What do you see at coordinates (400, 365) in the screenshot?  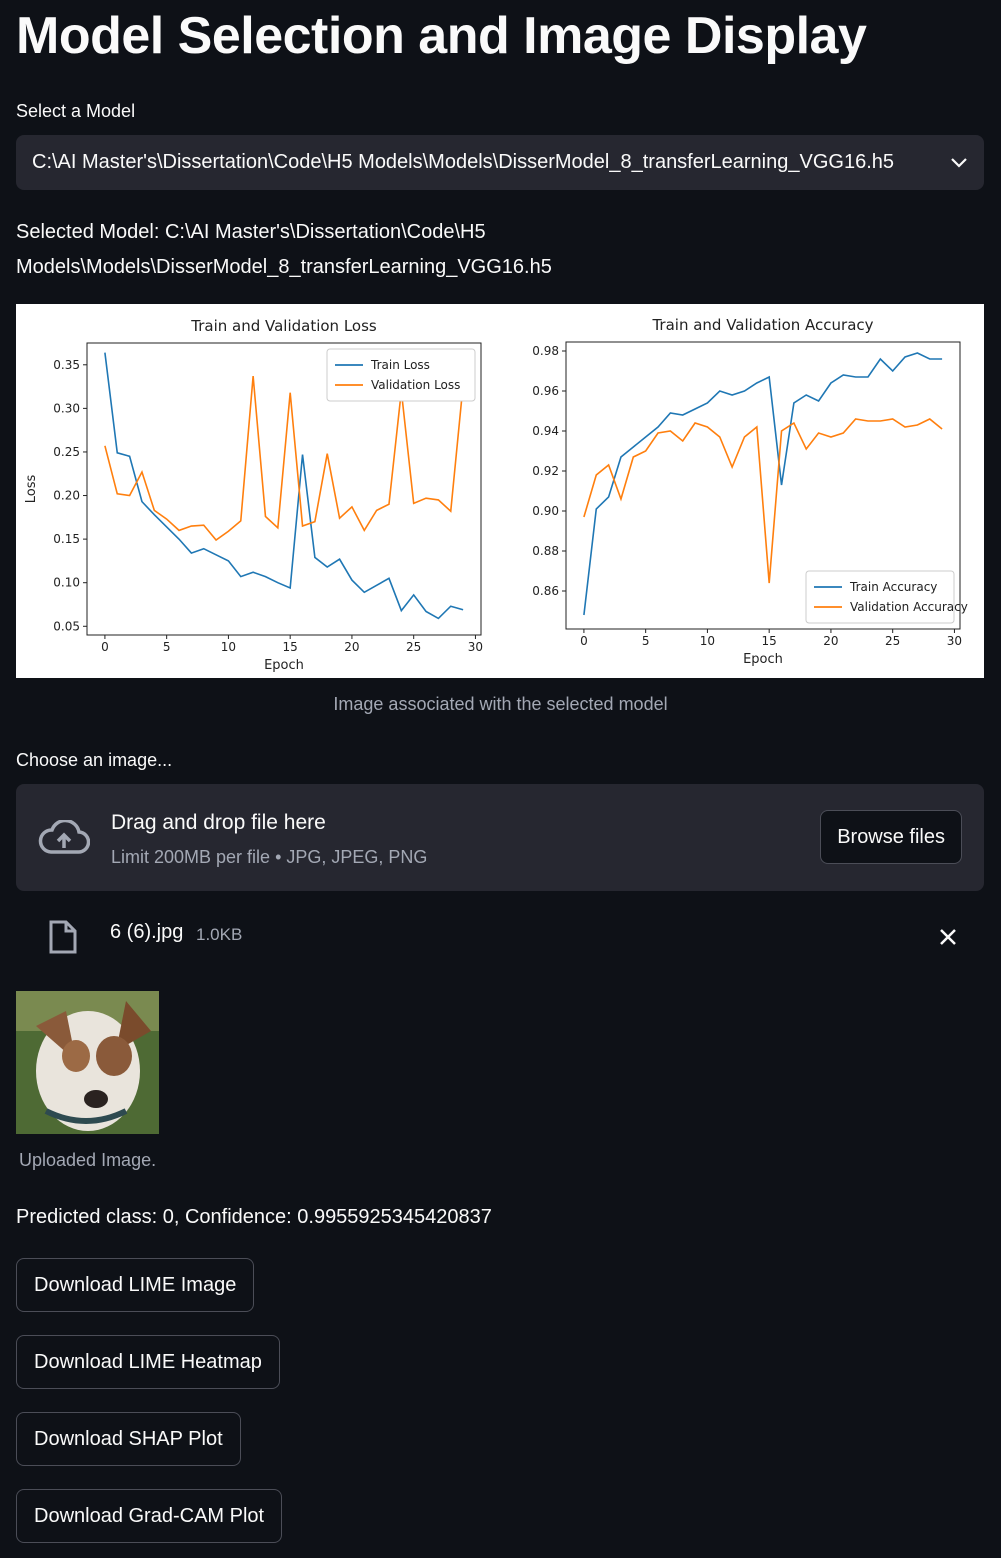 I see `legend-label: Train Loss` at bounding box center [400, 365].